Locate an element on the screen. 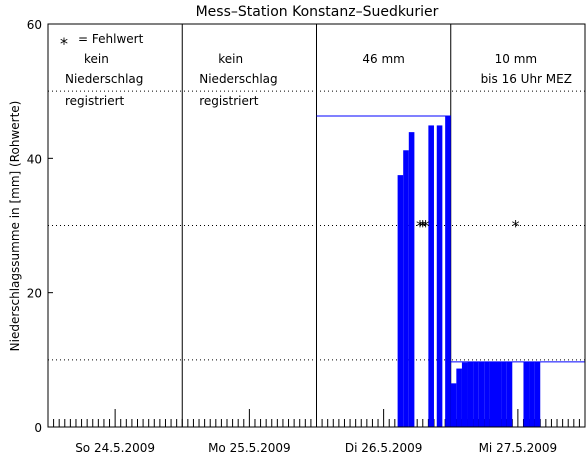 This screenshot has width=587, height=457. y-tick-label: 60 is located at coordinates (34, 25).